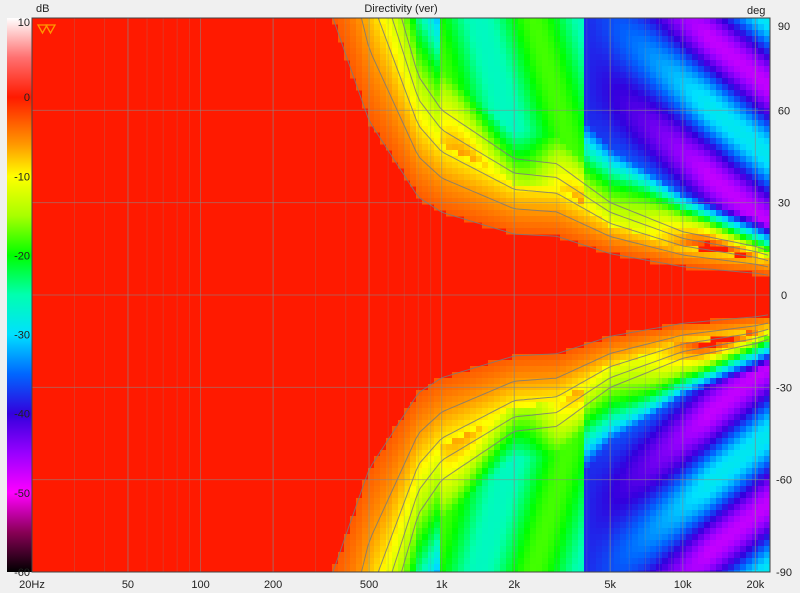  I want to click on x-tick-label: 100, so click(200, 585).